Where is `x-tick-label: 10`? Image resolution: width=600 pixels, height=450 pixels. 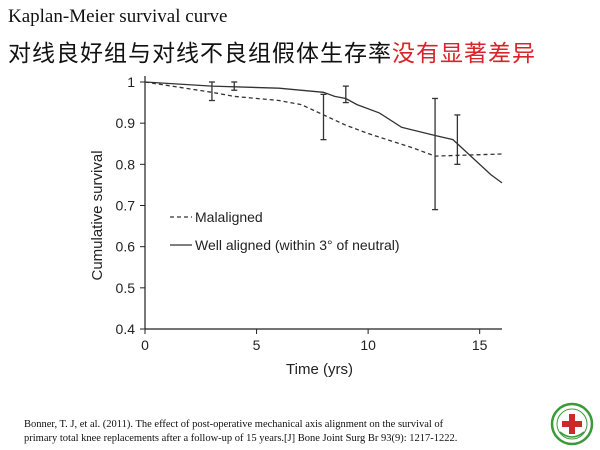 x-tick-label: 10 is located at coordinates (368, 345).